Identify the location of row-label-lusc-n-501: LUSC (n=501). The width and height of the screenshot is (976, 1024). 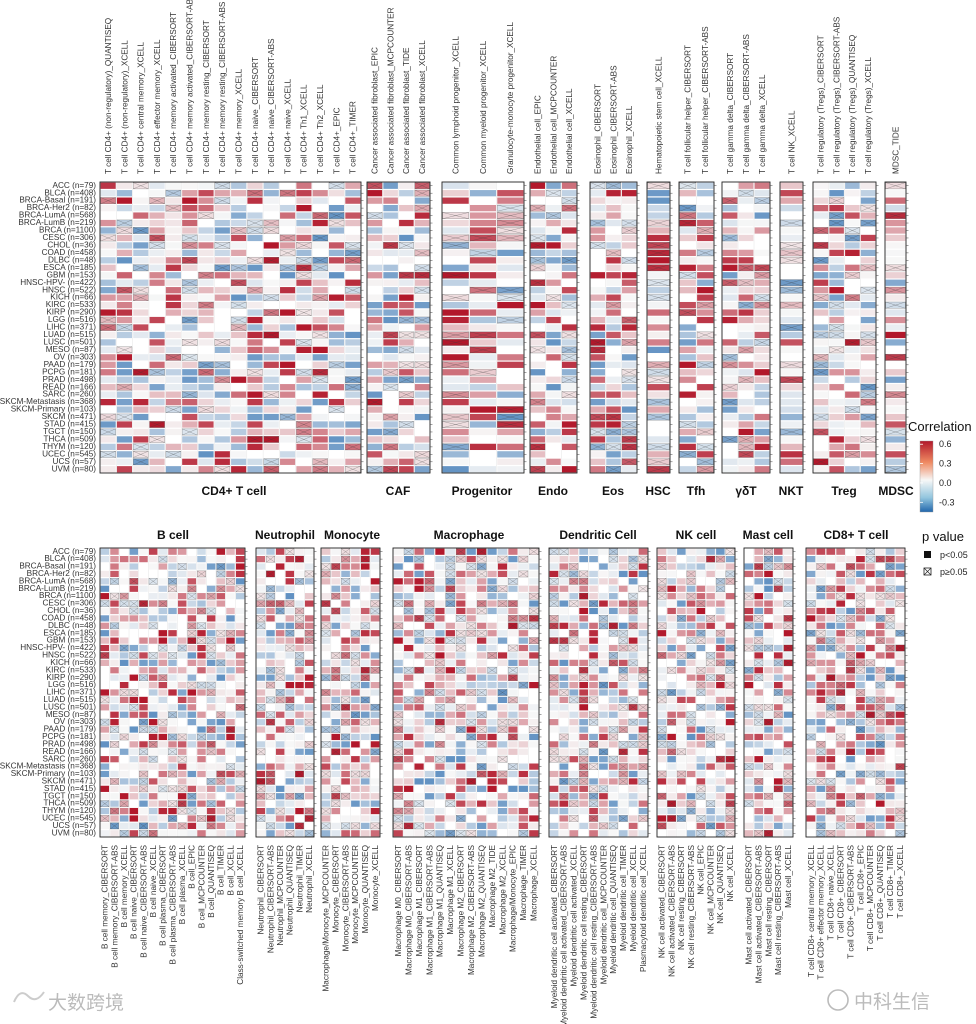
(69, 706).